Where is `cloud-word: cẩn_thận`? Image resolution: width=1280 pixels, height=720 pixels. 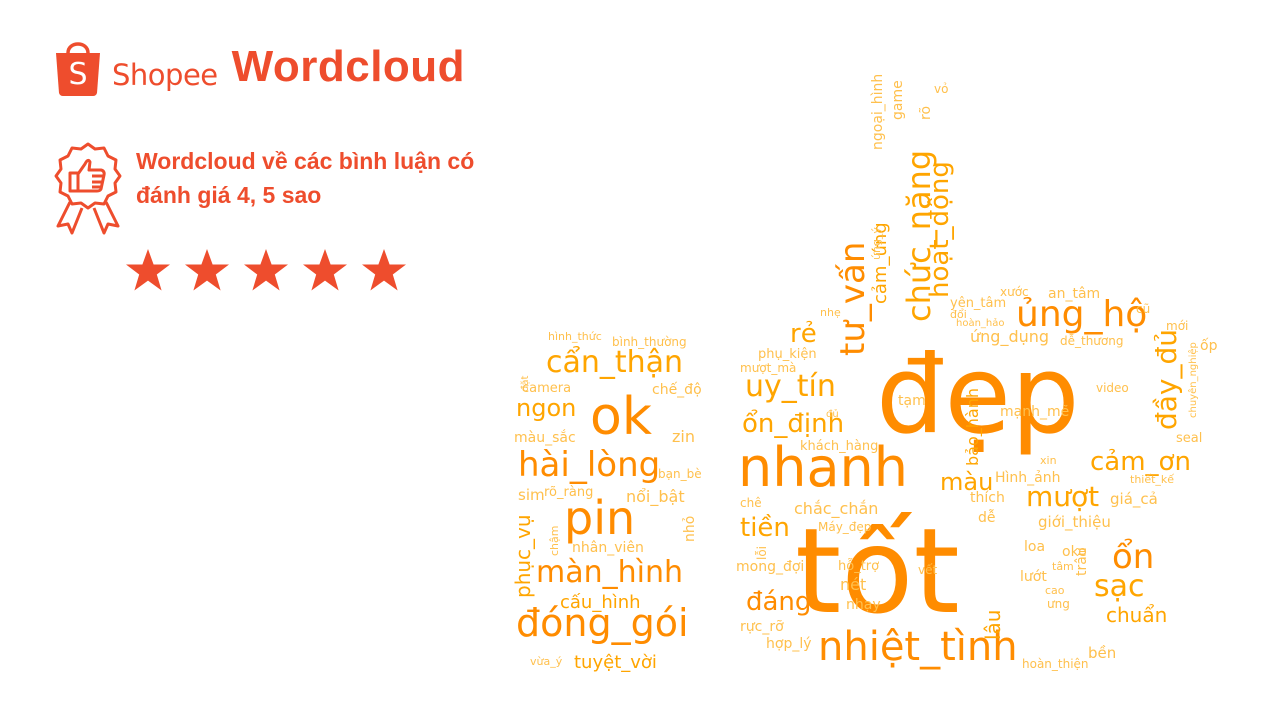 cloud-word: cẩn_thận is located at coordinates (614, 362).